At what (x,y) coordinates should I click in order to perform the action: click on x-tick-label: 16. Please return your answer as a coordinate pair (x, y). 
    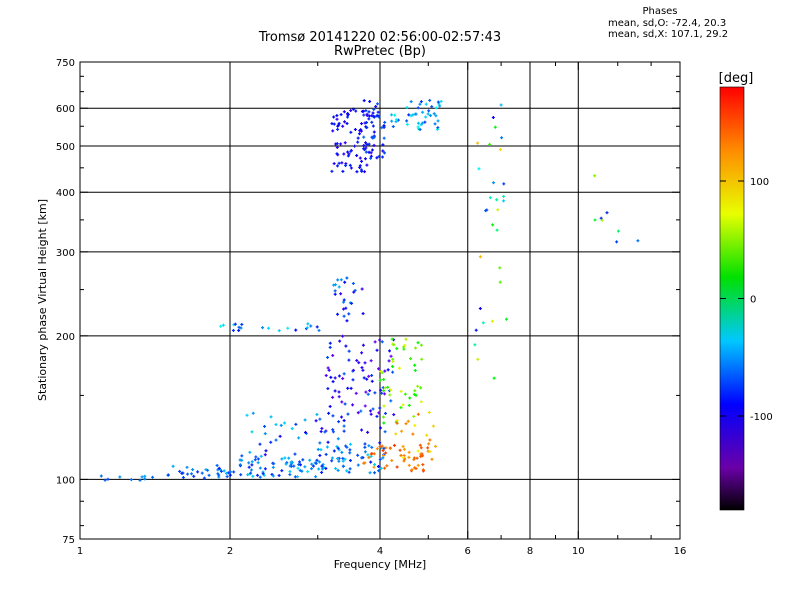
    Looking at the image, I should click on (680, 551).